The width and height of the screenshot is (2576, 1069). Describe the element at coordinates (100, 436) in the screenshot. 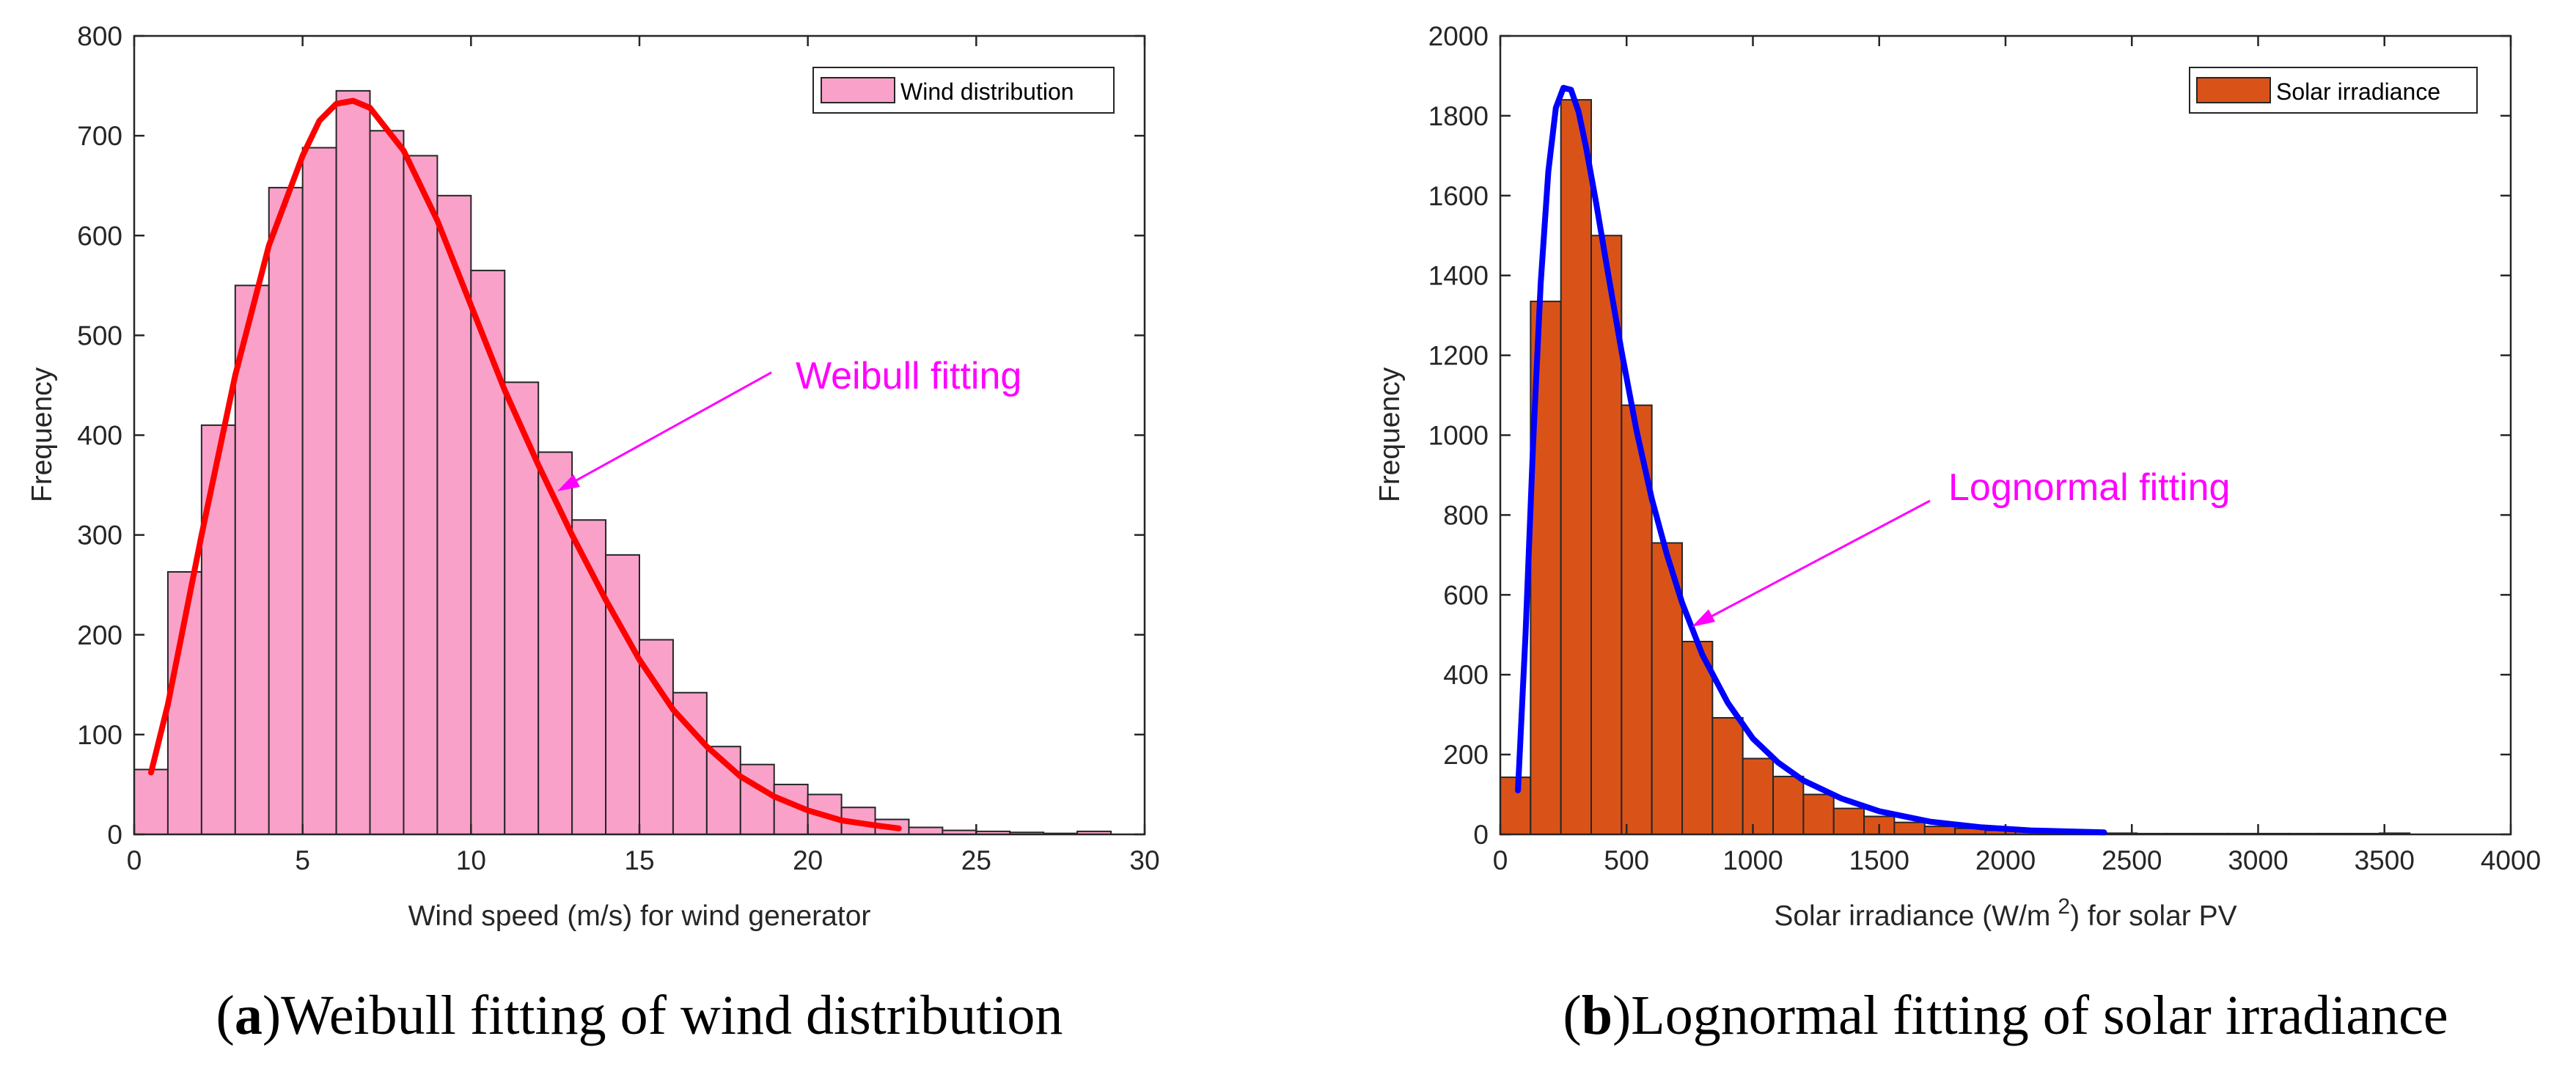

I see `wind-y-tick-label: 400` at that location.